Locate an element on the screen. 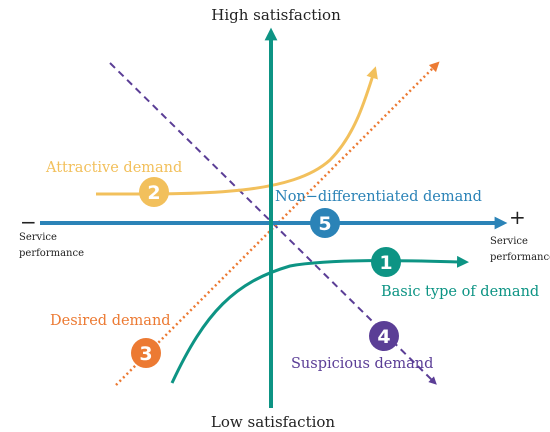 The height and width of the screenshot is (432, 550). badge-5: 5 is located at coordinates (325, 223).